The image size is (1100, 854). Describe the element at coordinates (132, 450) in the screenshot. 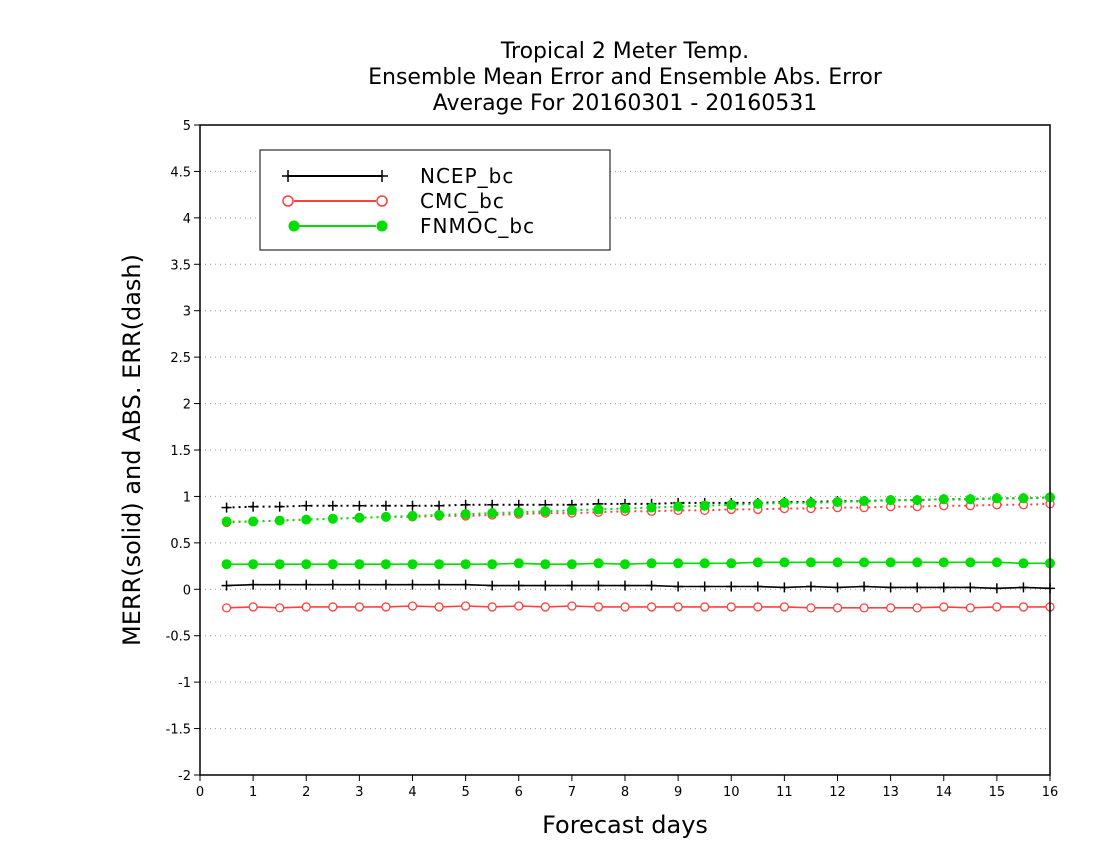

I see `y-axis-title: MERR(solid) and ABS. ERR(dash)` at that location.